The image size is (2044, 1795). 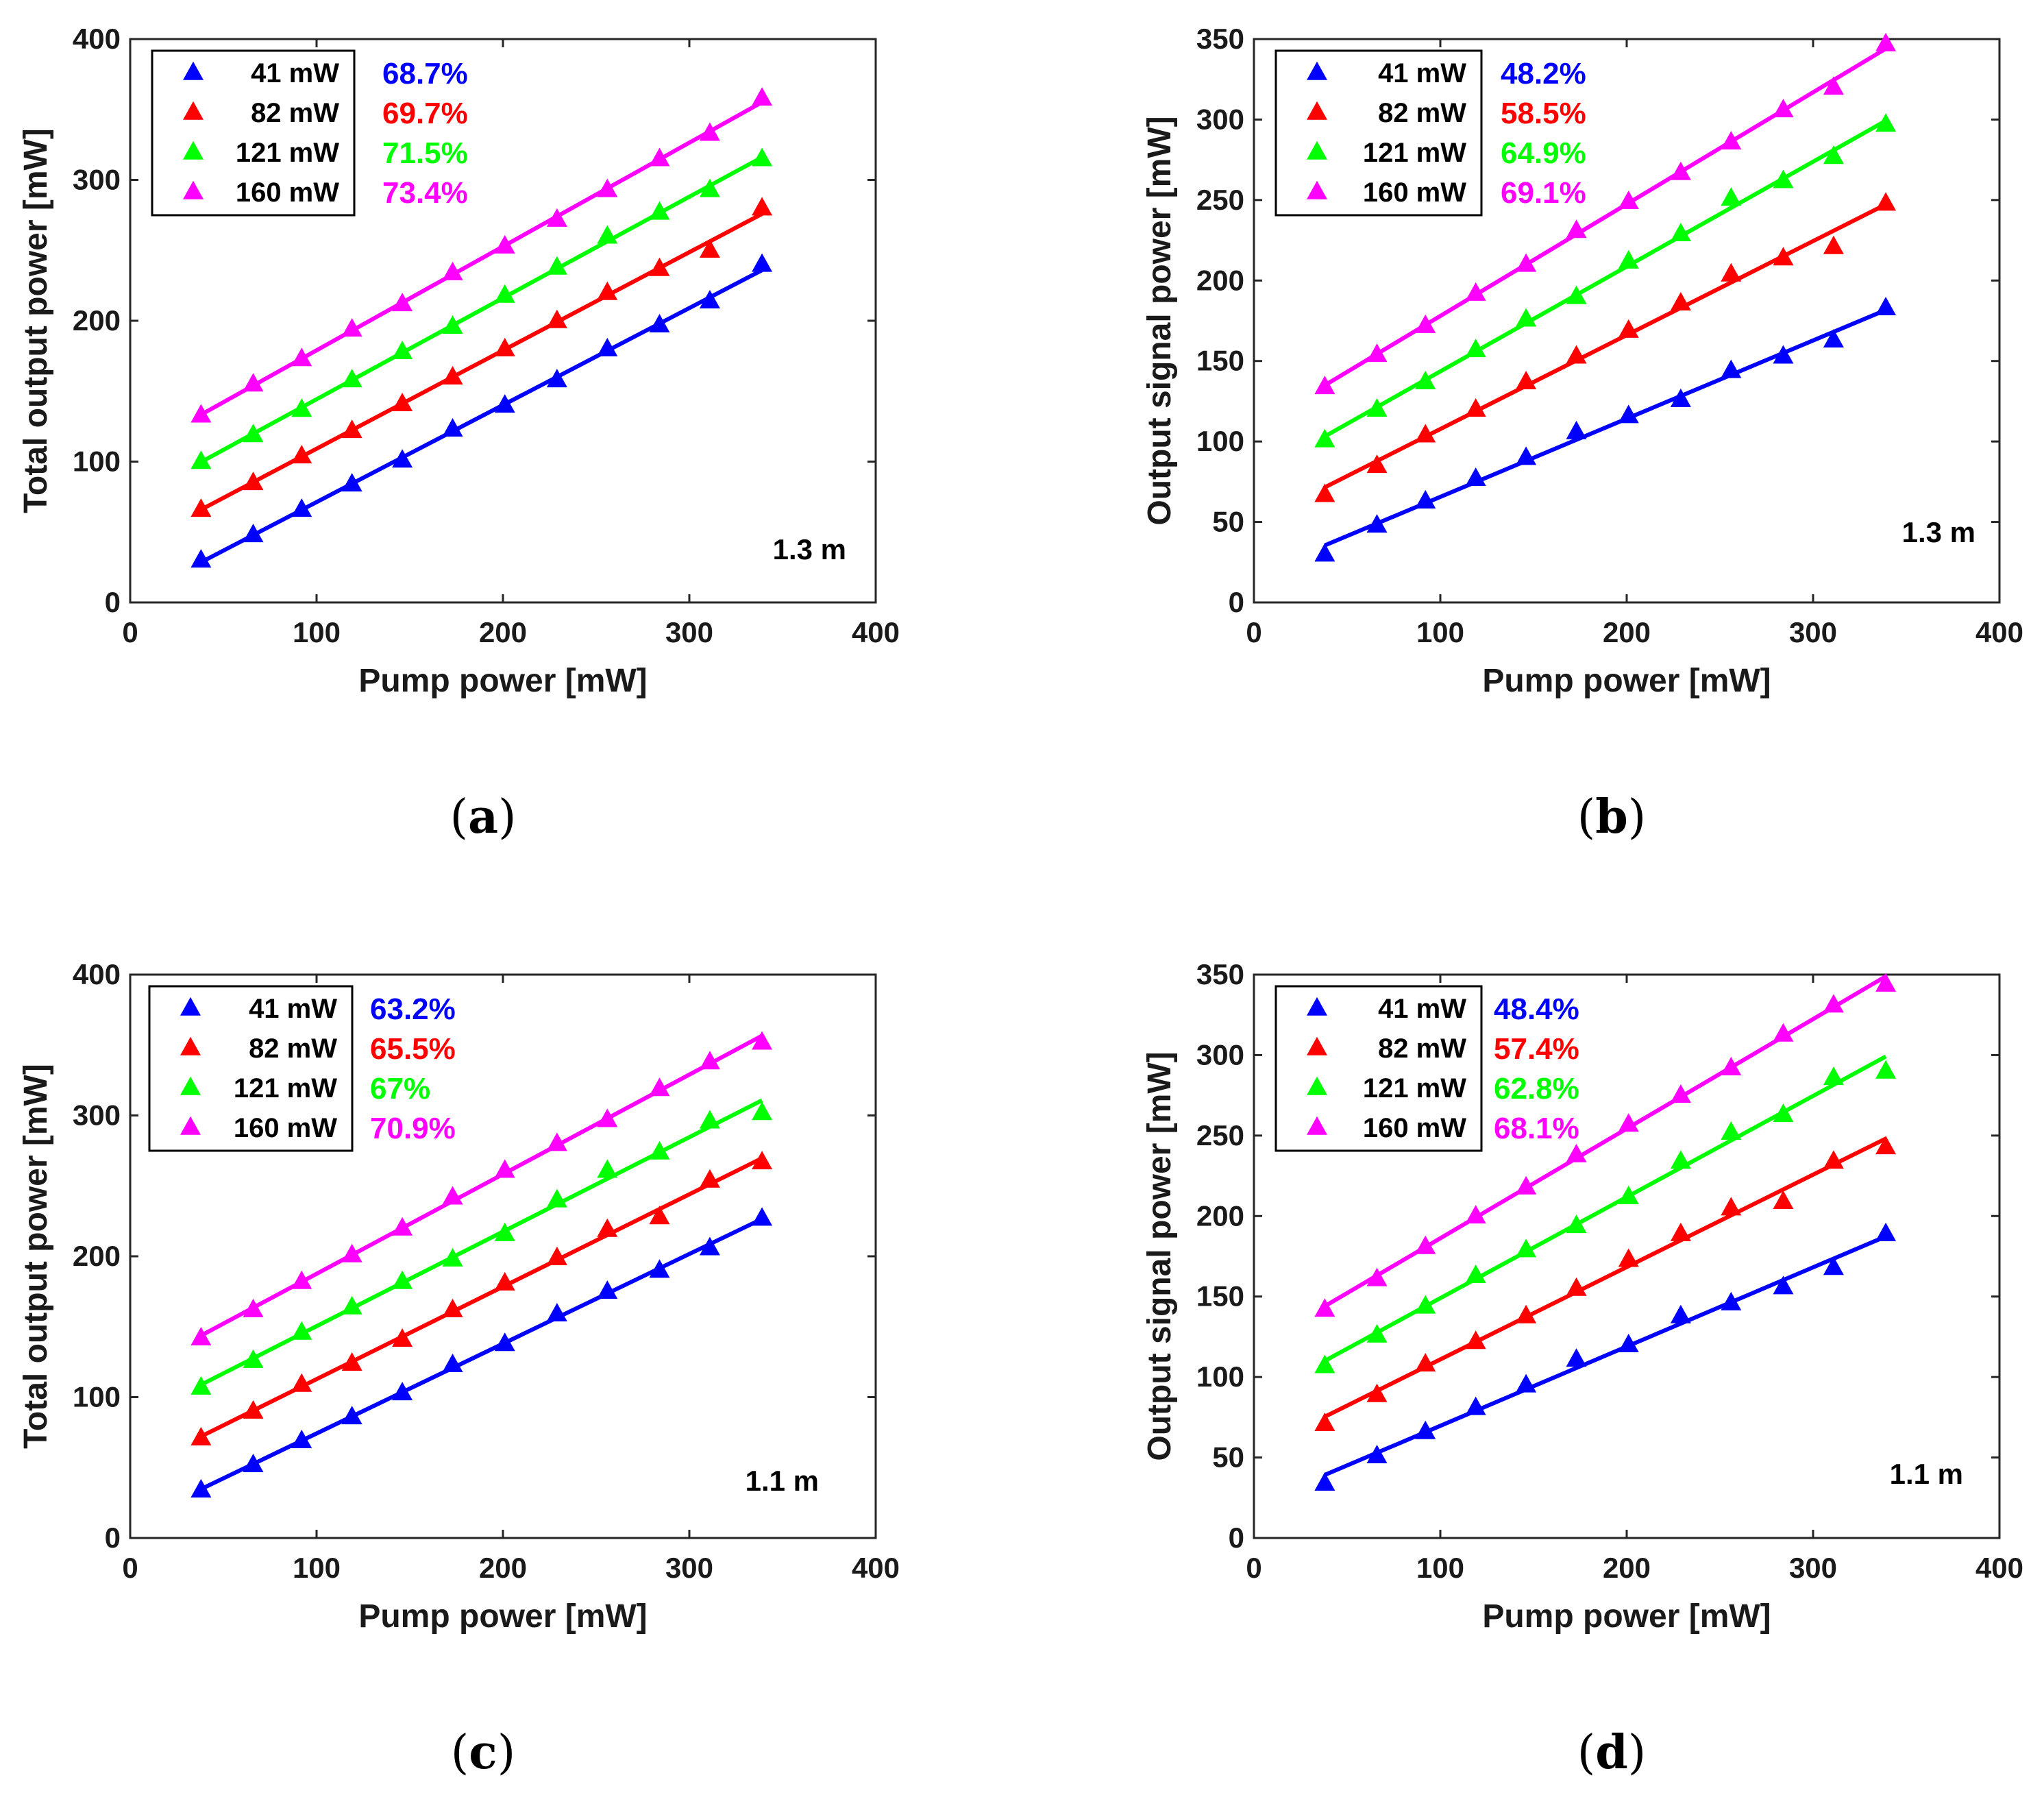 I want to click on y-tick-label: 250, so click(x=1220, y=1135).